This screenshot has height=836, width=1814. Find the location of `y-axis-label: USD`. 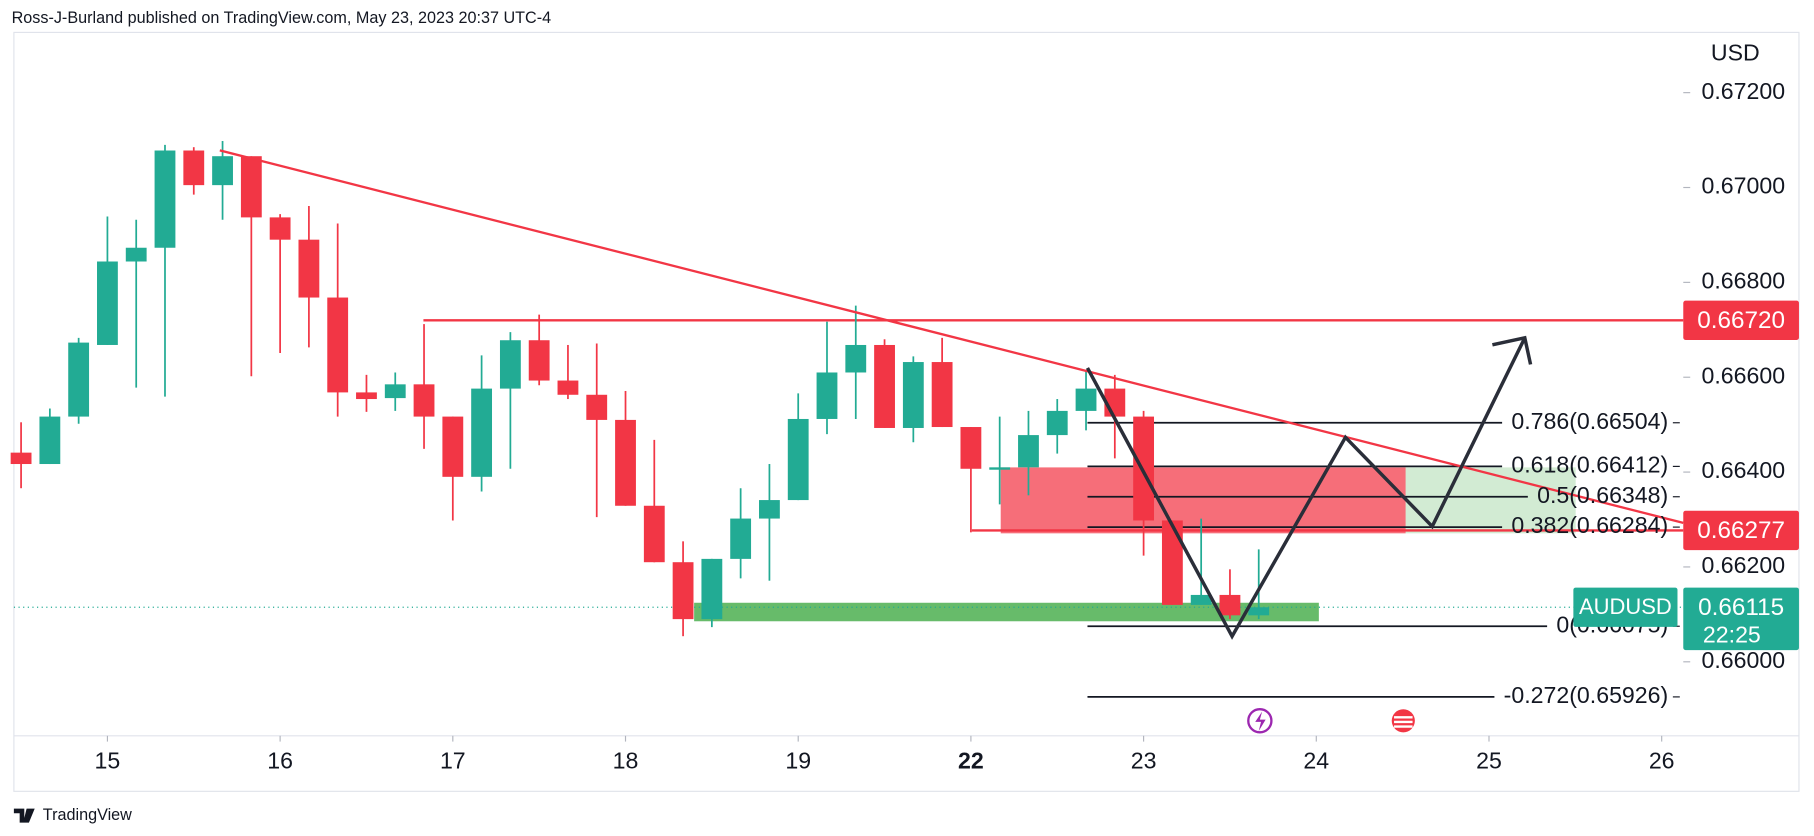

y-axis-label: USD is located at coordinates (1735, 52).